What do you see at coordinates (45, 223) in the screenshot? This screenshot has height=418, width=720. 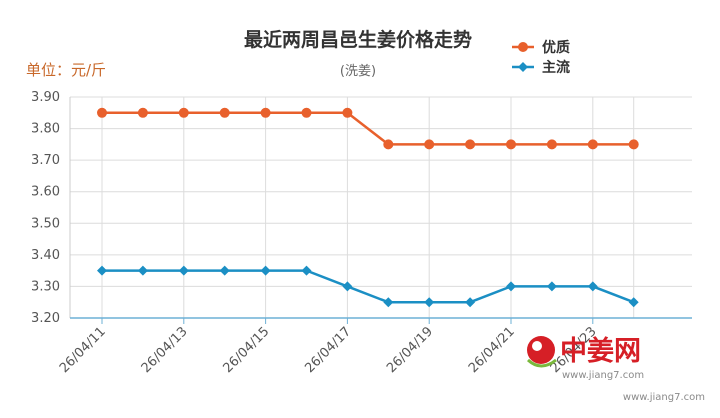 I see `y-tick-label: 3.50` at bounding box center [45, 223].